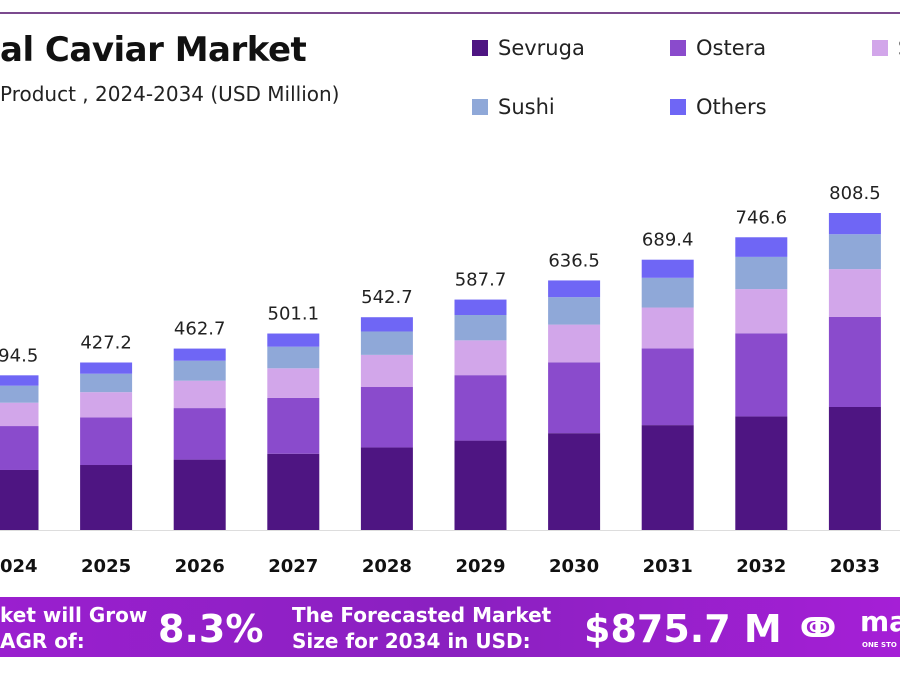 Image resolution: width=900 pixels, height=700 pixels. Describe the element at coordinates (211, 629) in the screenshot. I see `cagr-value: 8.3%` at that location.